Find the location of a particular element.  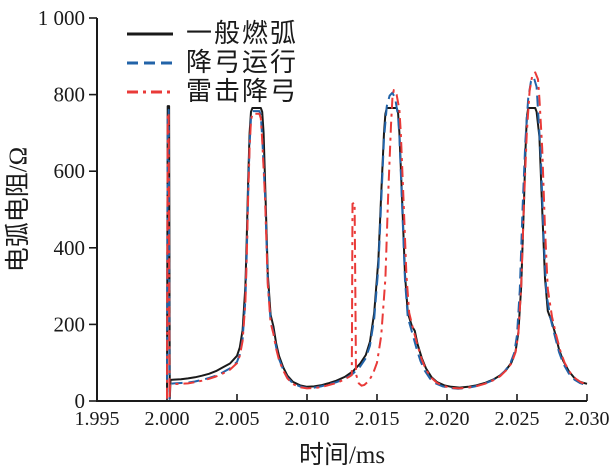

legend-line-solid-icon is located at coordinates (150, 34).